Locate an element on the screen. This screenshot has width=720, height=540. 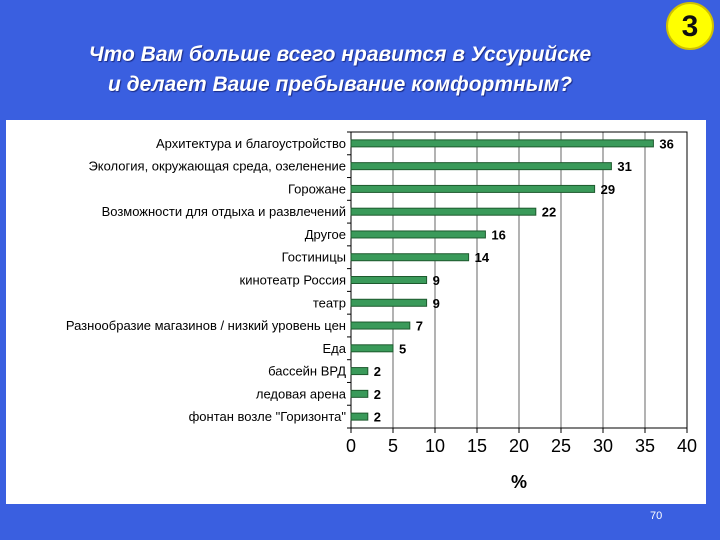
title-line-2: и делает Ваше пребывание комфортным? is located at coordinates (340, 84).